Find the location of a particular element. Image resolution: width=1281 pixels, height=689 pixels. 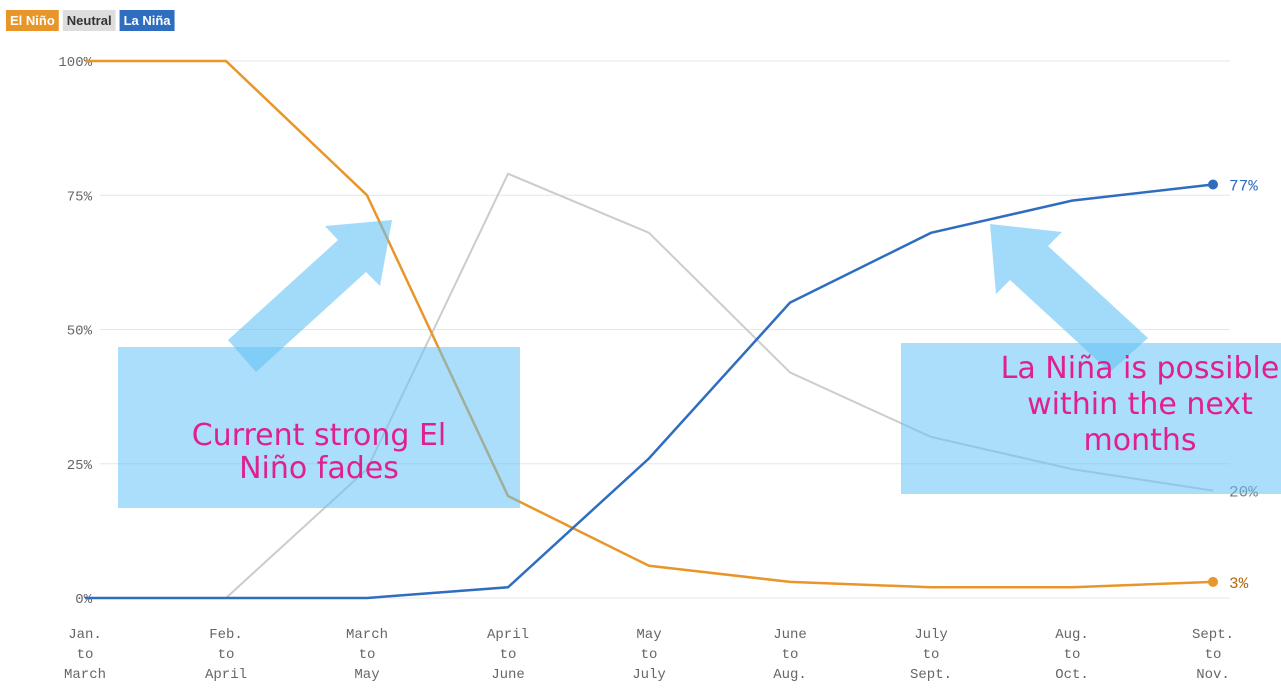

annotation-text: Current strong El is located at coordinates (319, 435).